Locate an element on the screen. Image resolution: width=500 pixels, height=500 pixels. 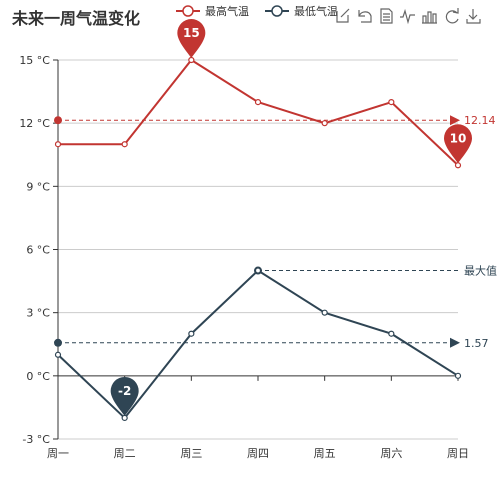
mark-point-icon is located at coordinates (343, 15).